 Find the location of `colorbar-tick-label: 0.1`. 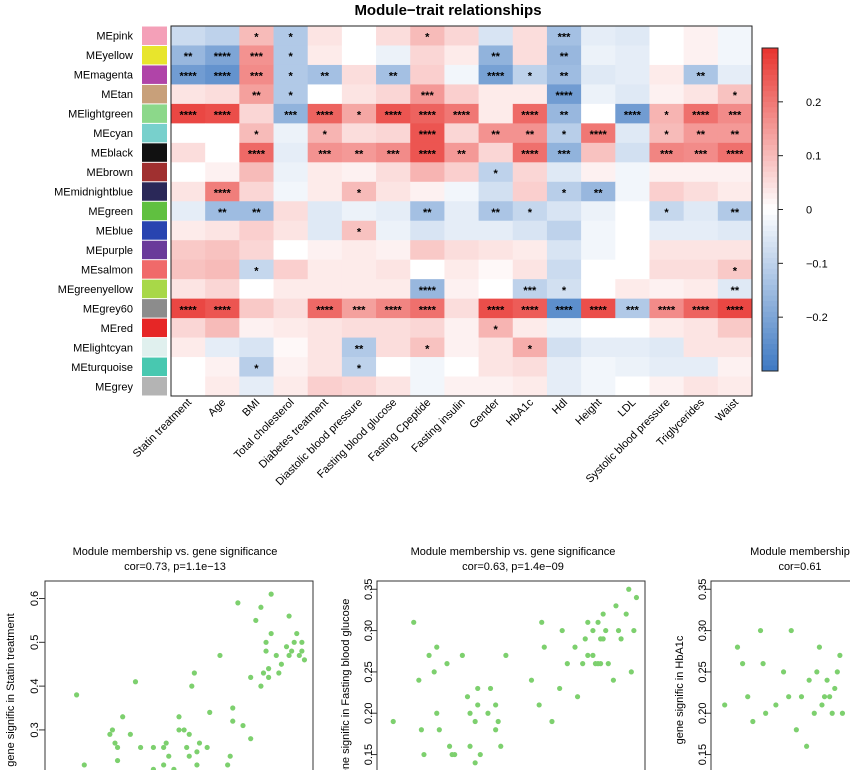

colorbar-tick-label: 0.1 is located at coordinates (813, 157).